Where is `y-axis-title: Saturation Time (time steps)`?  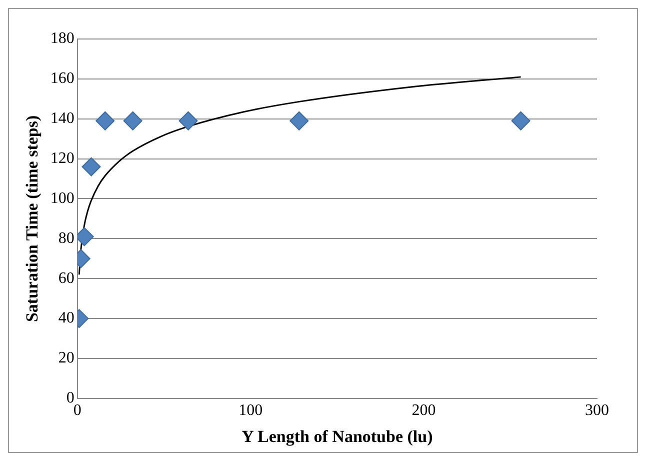 y-axis-title: Saturation Time (time steps) is located at coordinates (32, 218).